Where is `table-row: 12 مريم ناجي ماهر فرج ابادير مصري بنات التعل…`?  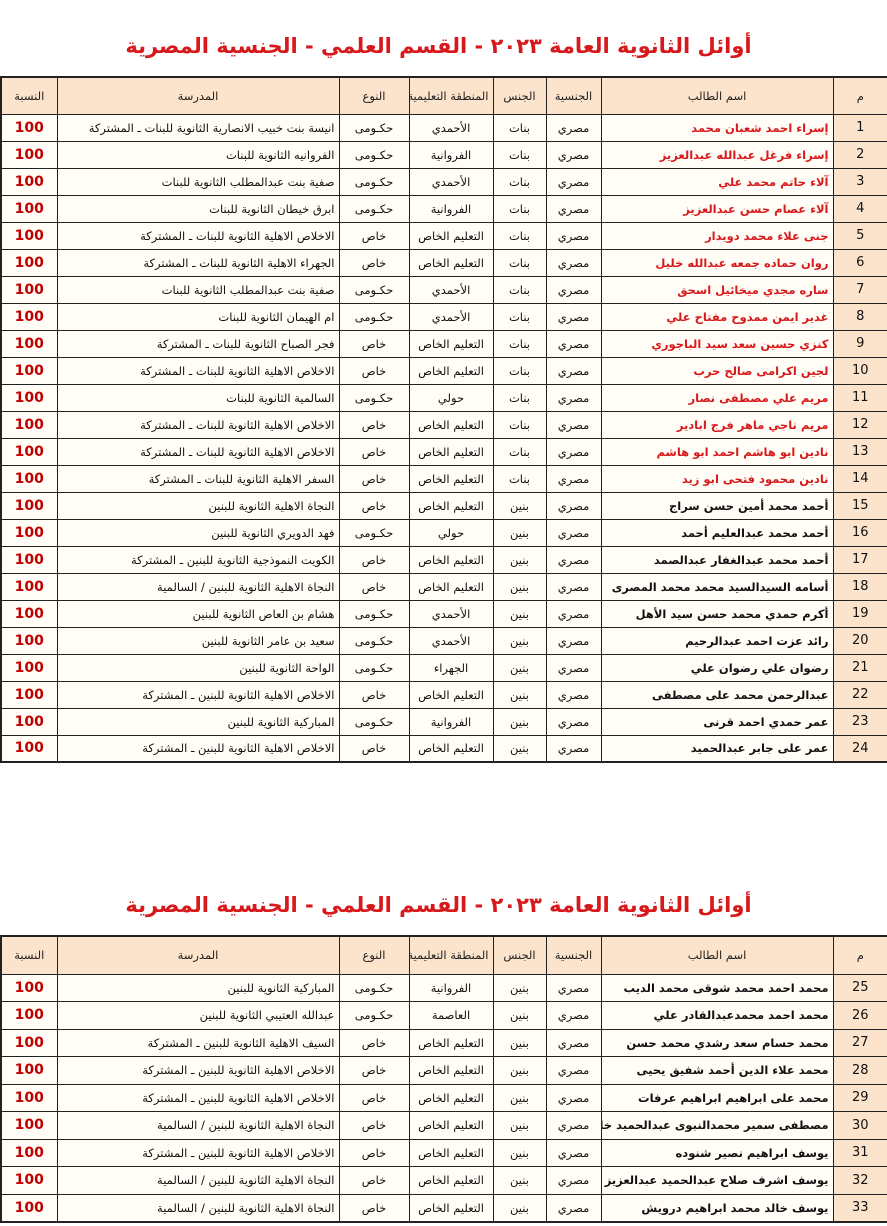 table-row: 12 مريم ناجي ماهر فرج ابادير مصري بنات التعل… is located at coordinates (443, 424).